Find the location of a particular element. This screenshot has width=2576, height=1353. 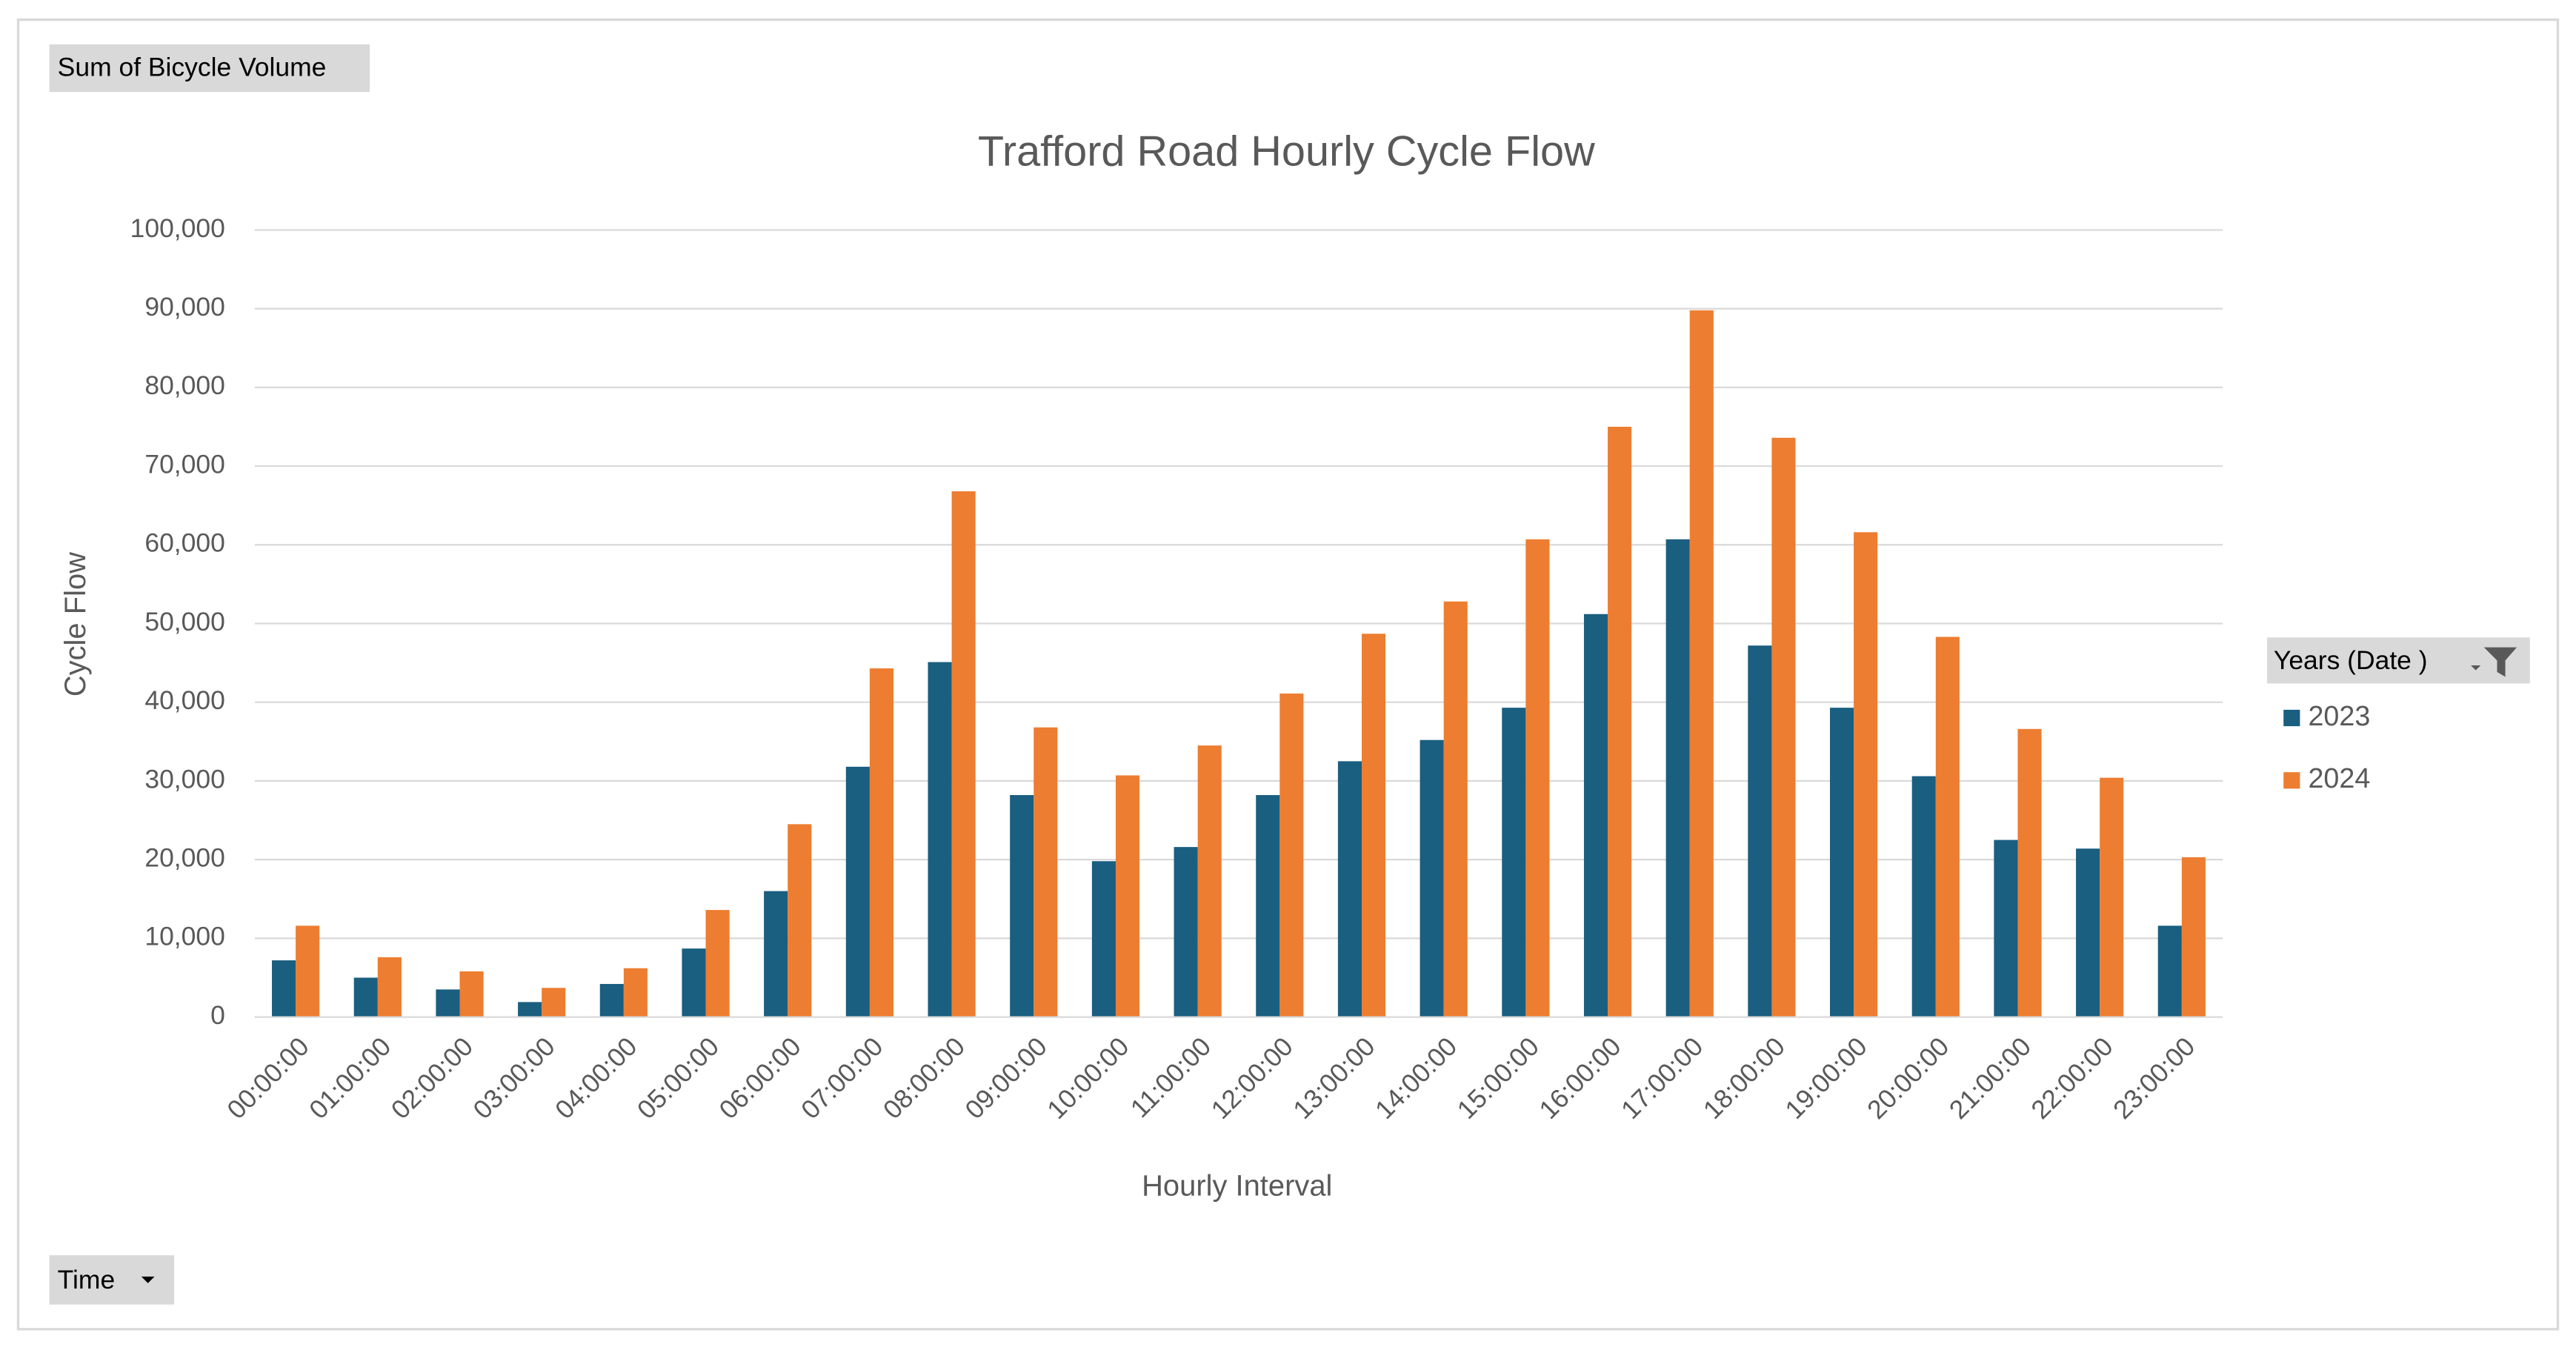

y-tick-label: 20,000 is located at coordinates (184, 858).